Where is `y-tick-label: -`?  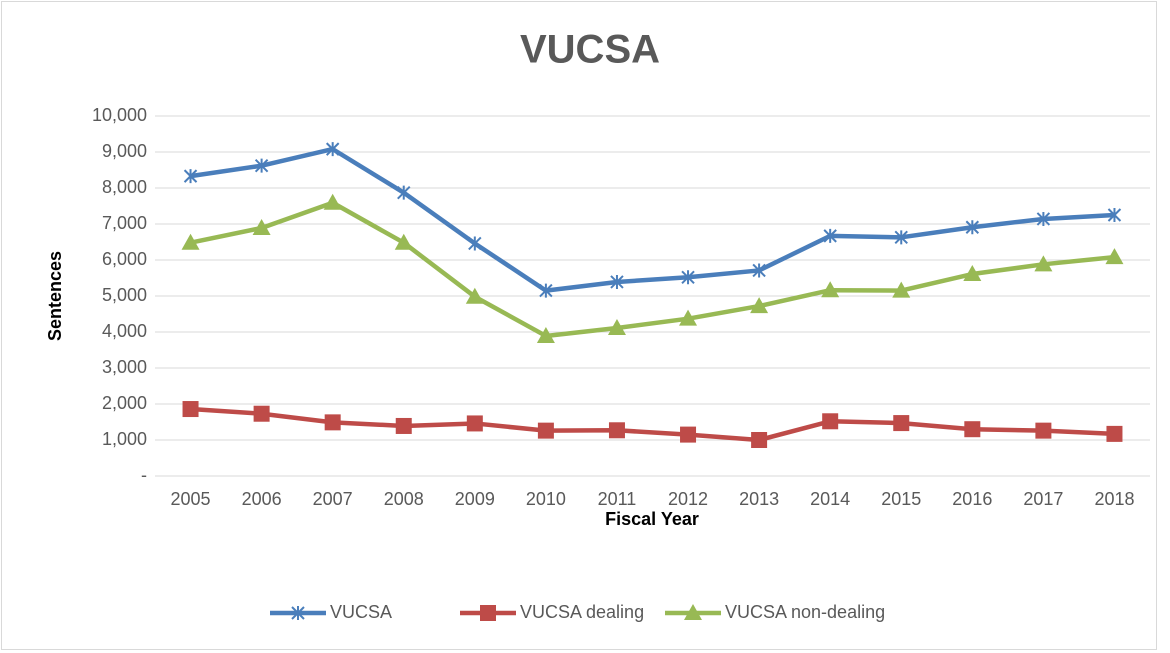
y-tick-label: - is located at coordinates (144, 475).